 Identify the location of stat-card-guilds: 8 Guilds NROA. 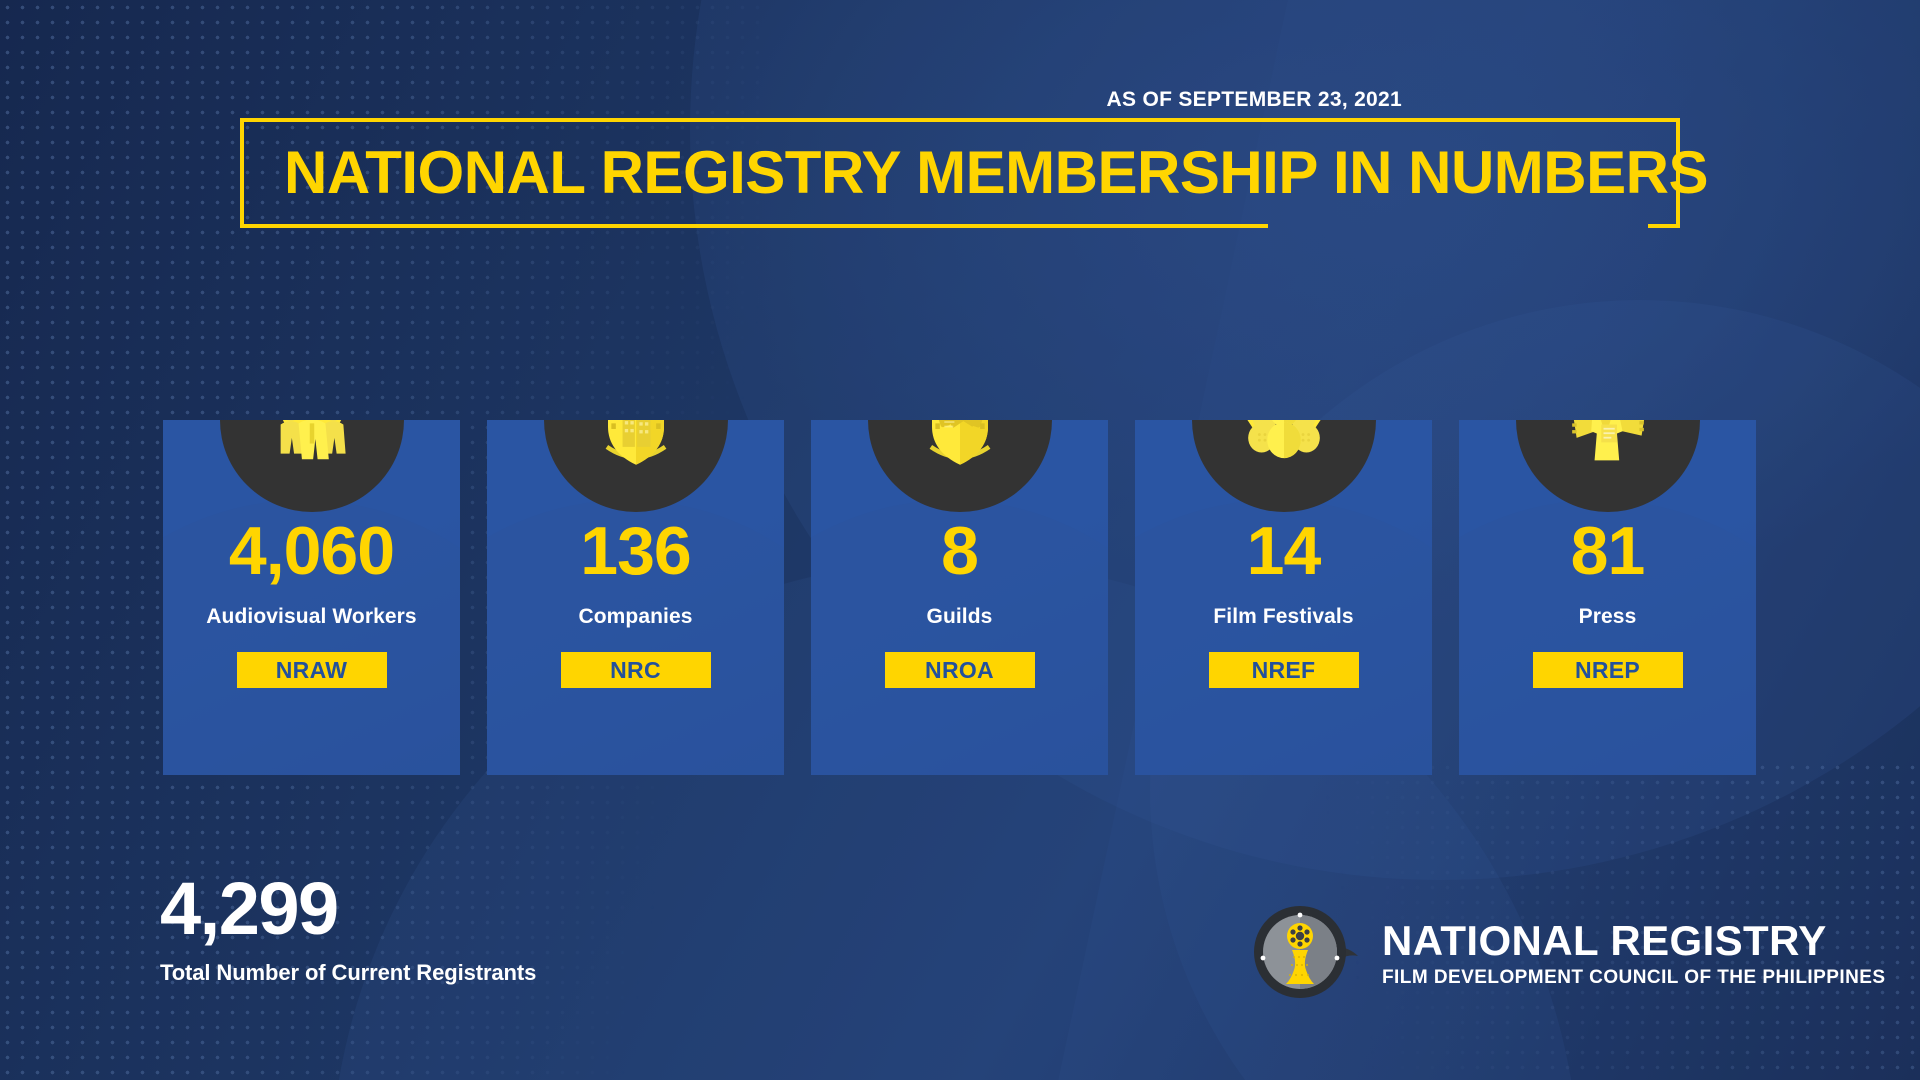
(959, 597).